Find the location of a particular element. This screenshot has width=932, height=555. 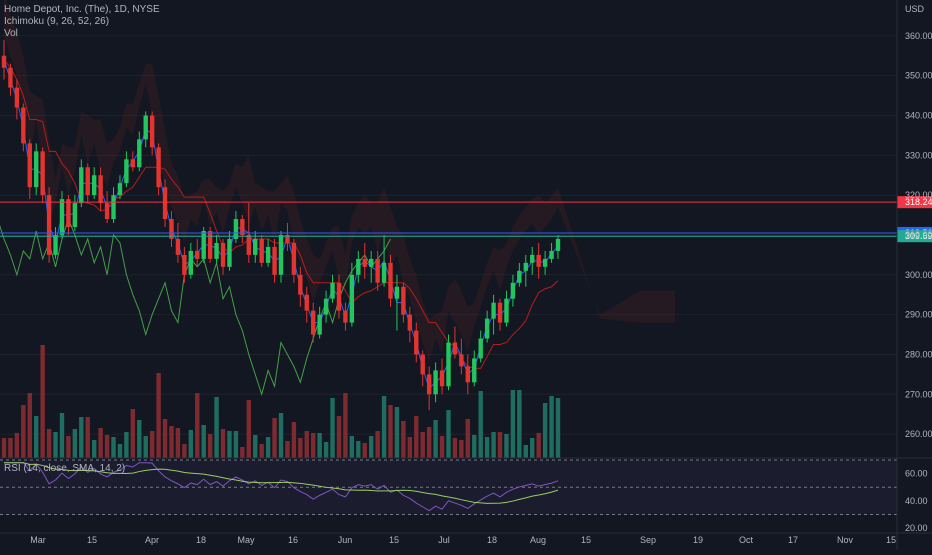

x-tick-label: Aug is located at coordinates (538, 540).